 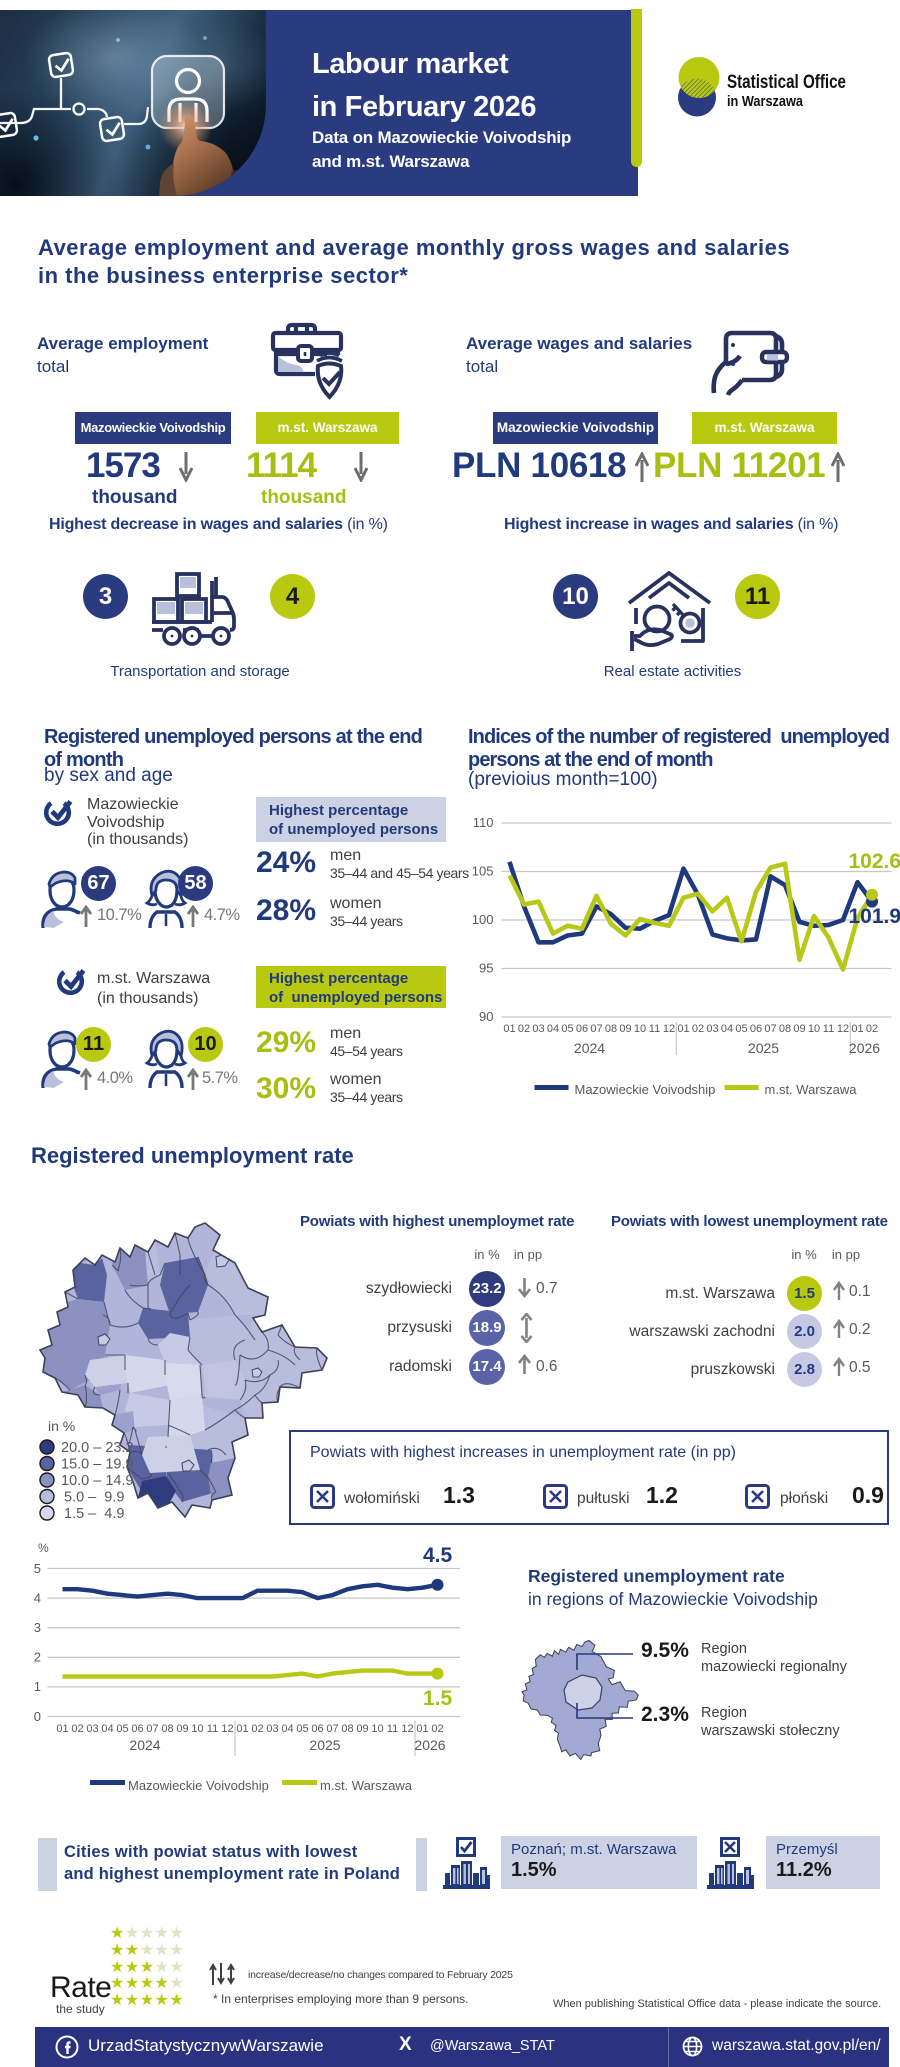 I want to click on svg-text: 5, so click(x=37, y=1568).